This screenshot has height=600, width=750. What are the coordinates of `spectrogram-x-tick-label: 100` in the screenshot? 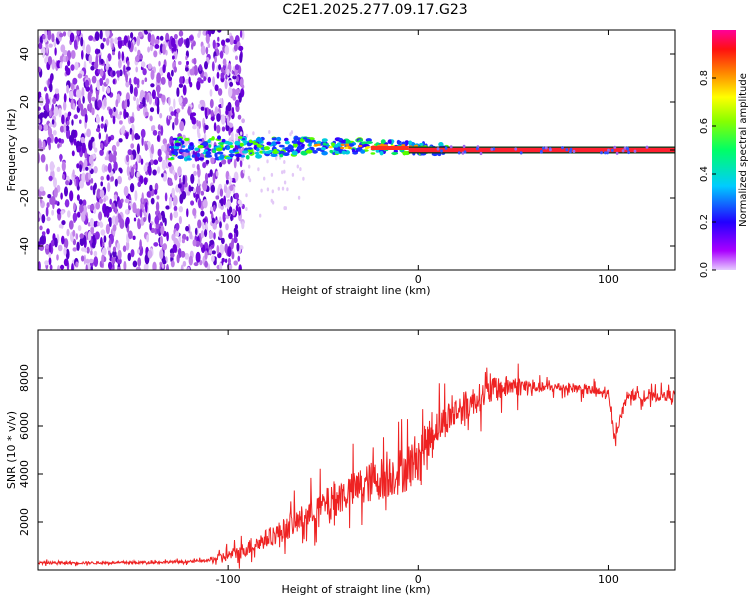 It's located at (608, 279).